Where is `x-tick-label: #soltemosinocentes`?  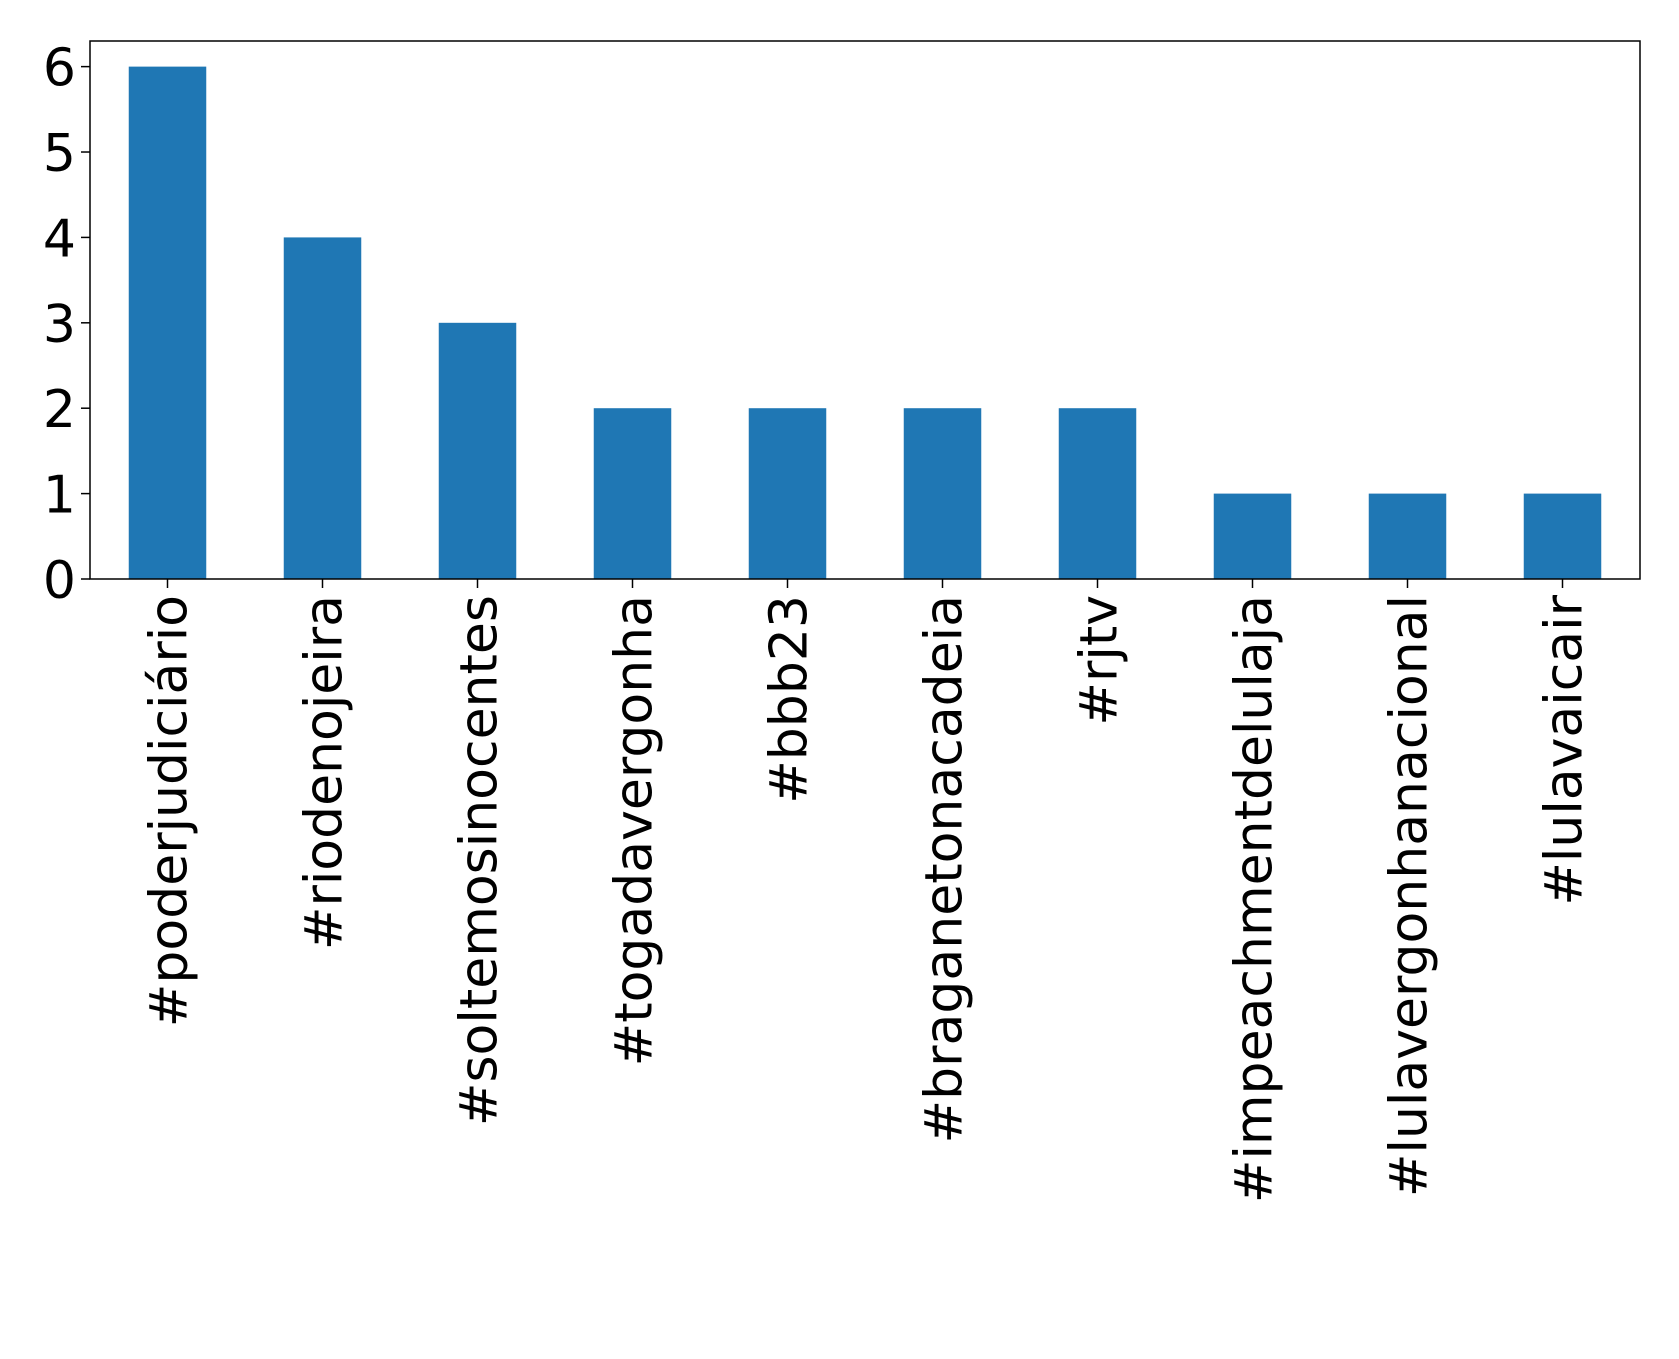 x-tick-label: #soltemosinocentes is located at coordinates (480, 860).